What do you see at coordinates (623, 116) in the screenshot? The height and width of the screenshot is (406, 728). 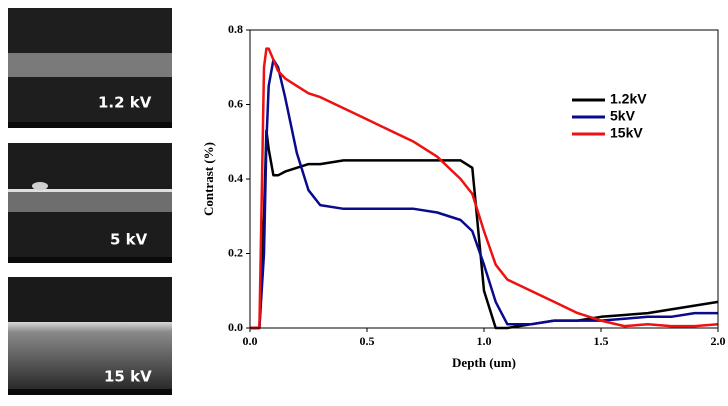 I see `legend-label: 5kV` at bounding box center [623, 116].